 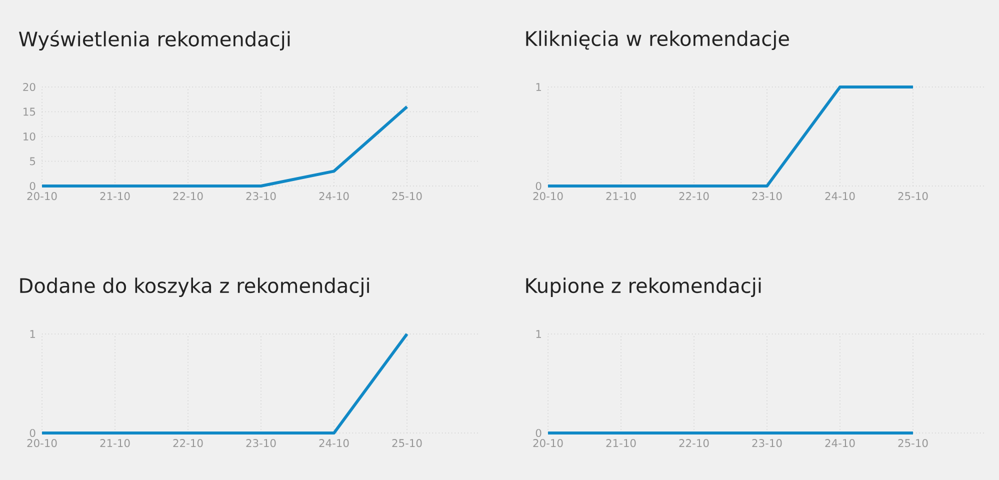 I want to click on chart-title: Kliknięcia w rekomendacje, so click(x=657, y=40).